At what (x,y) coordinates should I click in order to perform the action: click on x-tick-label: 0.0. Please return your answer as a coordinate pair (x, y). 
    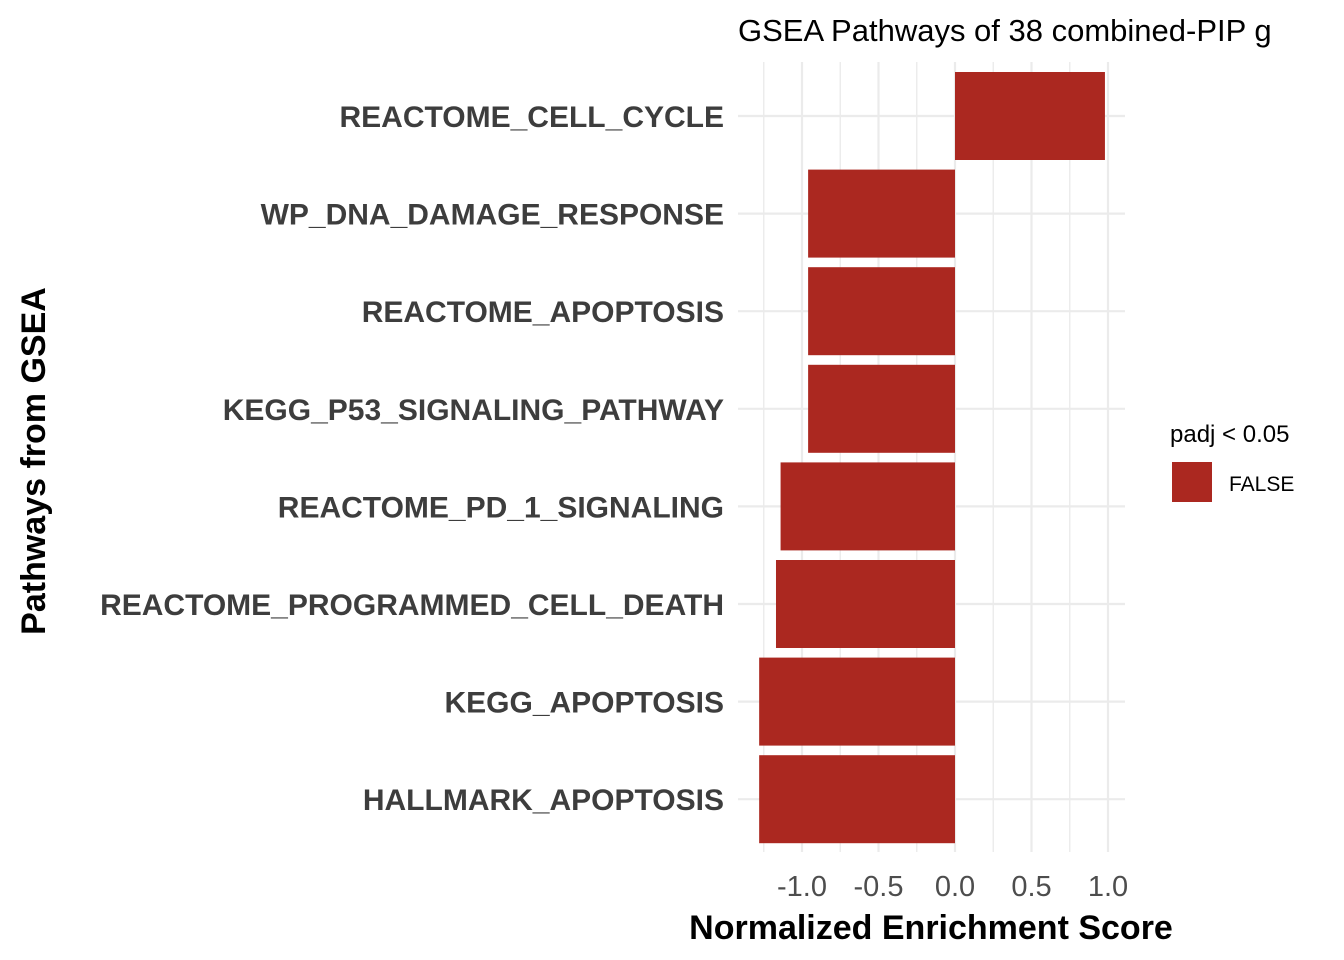
    Looking at the image, I should click on (955, 887).